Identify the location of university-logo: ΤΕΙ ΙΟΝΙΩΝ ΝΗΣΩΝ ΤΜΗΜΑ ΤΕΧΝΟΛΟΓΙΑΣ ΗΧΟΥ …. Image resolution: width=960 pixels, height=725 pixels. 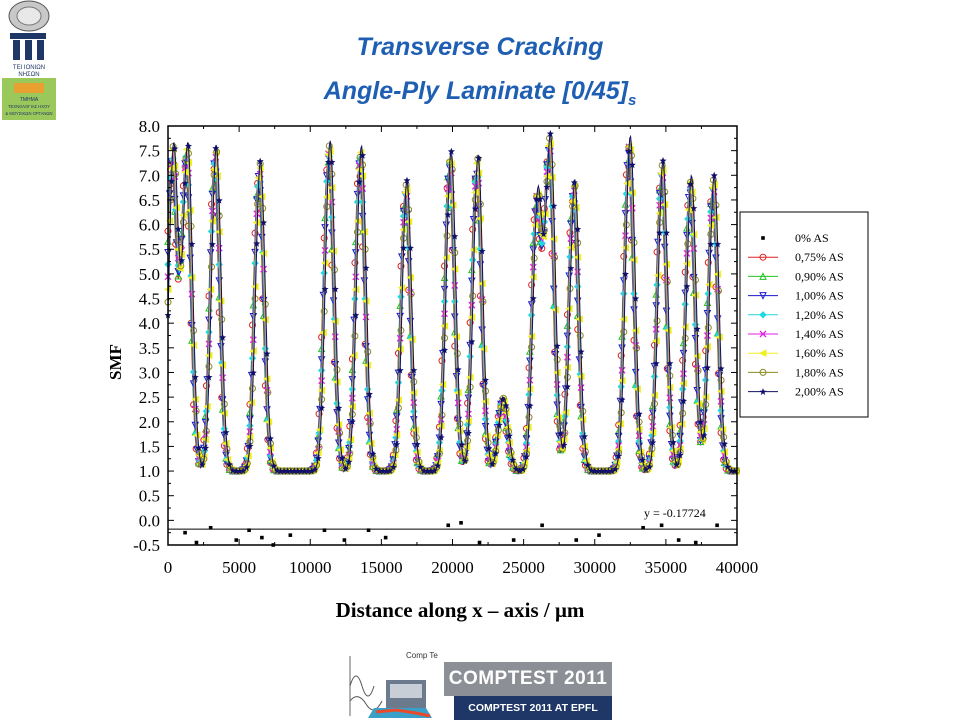
(29, 61).